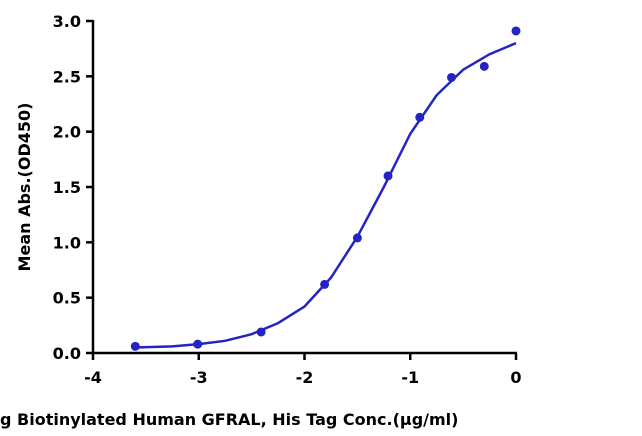  I want to click on x-tick-label: -3, so click(199, 377).